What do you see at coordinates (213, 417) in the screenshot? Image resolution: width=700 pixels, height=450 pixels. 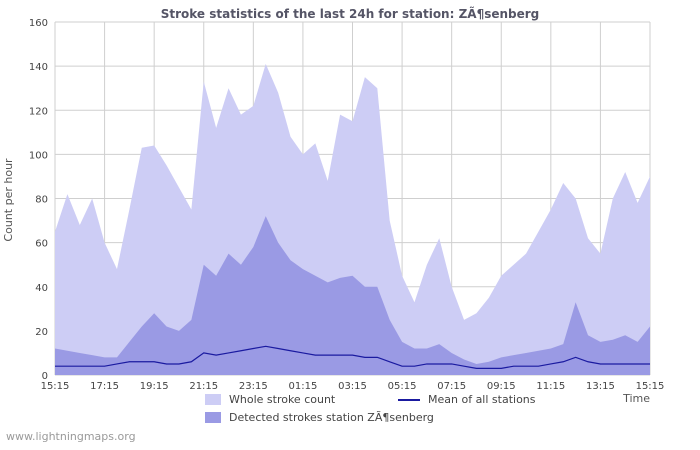 I see `detected-strokes-swatch` at bounding box center [213, 417].